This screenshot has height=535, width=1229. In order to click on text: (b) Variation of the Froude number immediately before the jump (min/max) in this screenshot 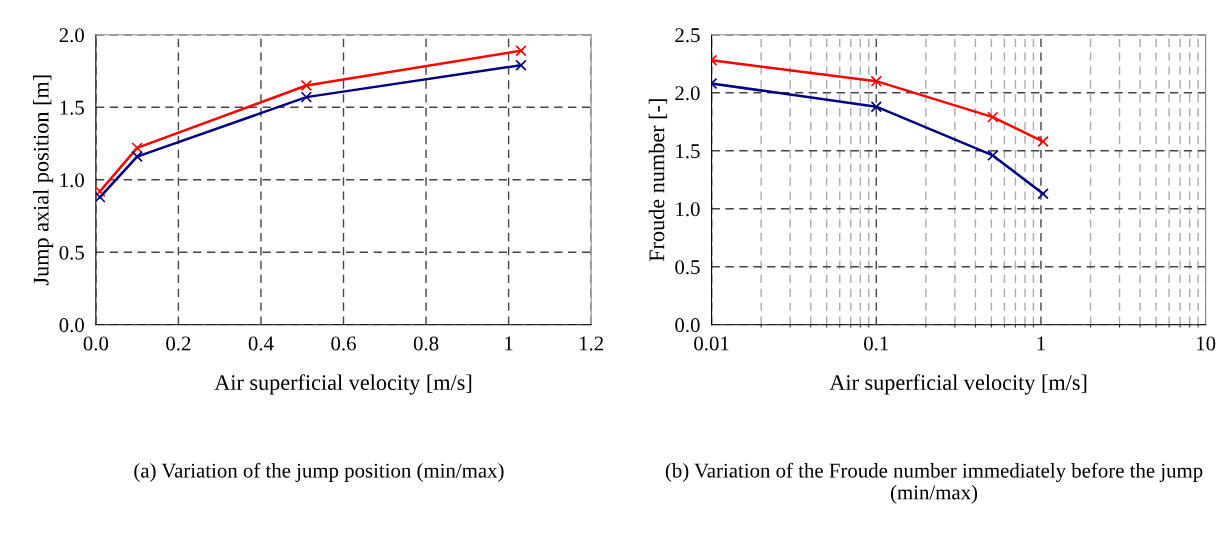, I will do `click(934, 483)`.